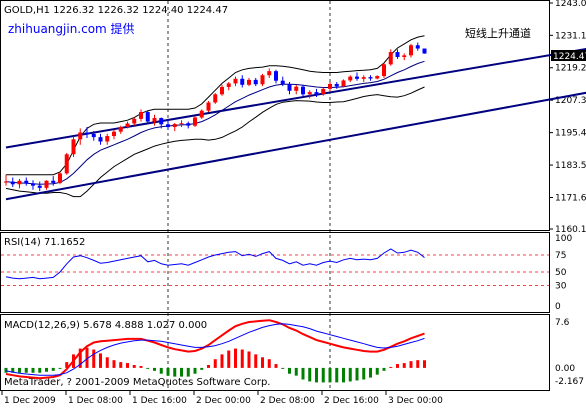 The image size is (586, 411). What do you see at coordinates (558, 307) in the screenshot?
I see `rsi-tick-label: 0` at bounding box center [558, 307].